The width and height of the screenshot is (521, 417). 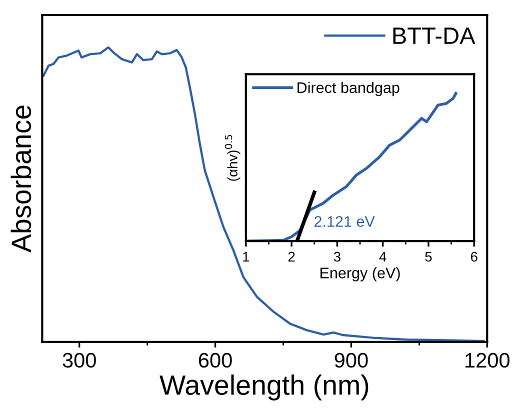 What do you see at coordinates (215, 360) in the screenshot?
I see `x-tick-label: 600` at bounding box center [215, 360].